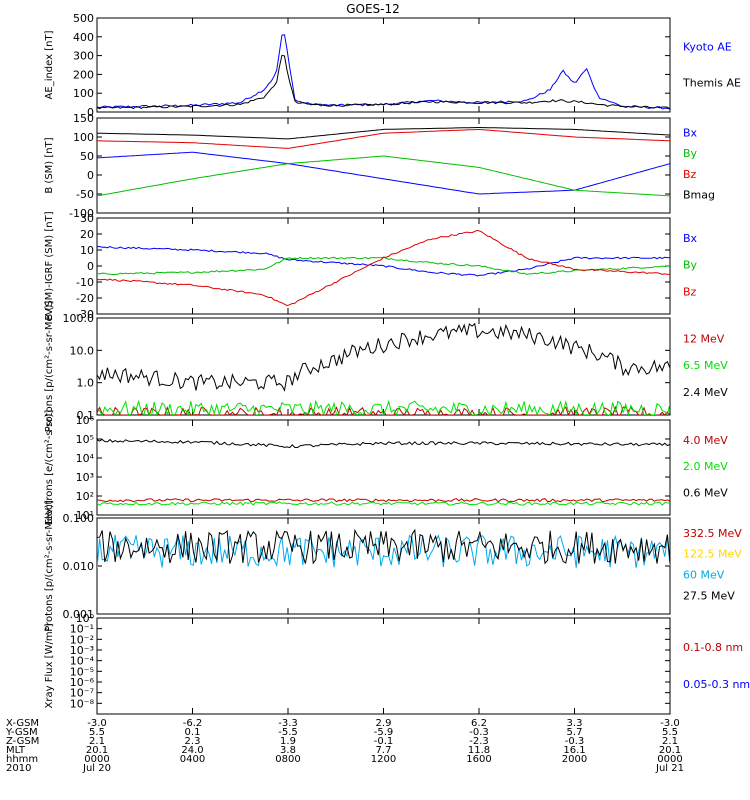 The image size is (750, 800). What do you see at coordinates (49, 165) in the screenshot?
I see `y-axis-label: B (SM) [nT]` at bounding box center [49, 165].